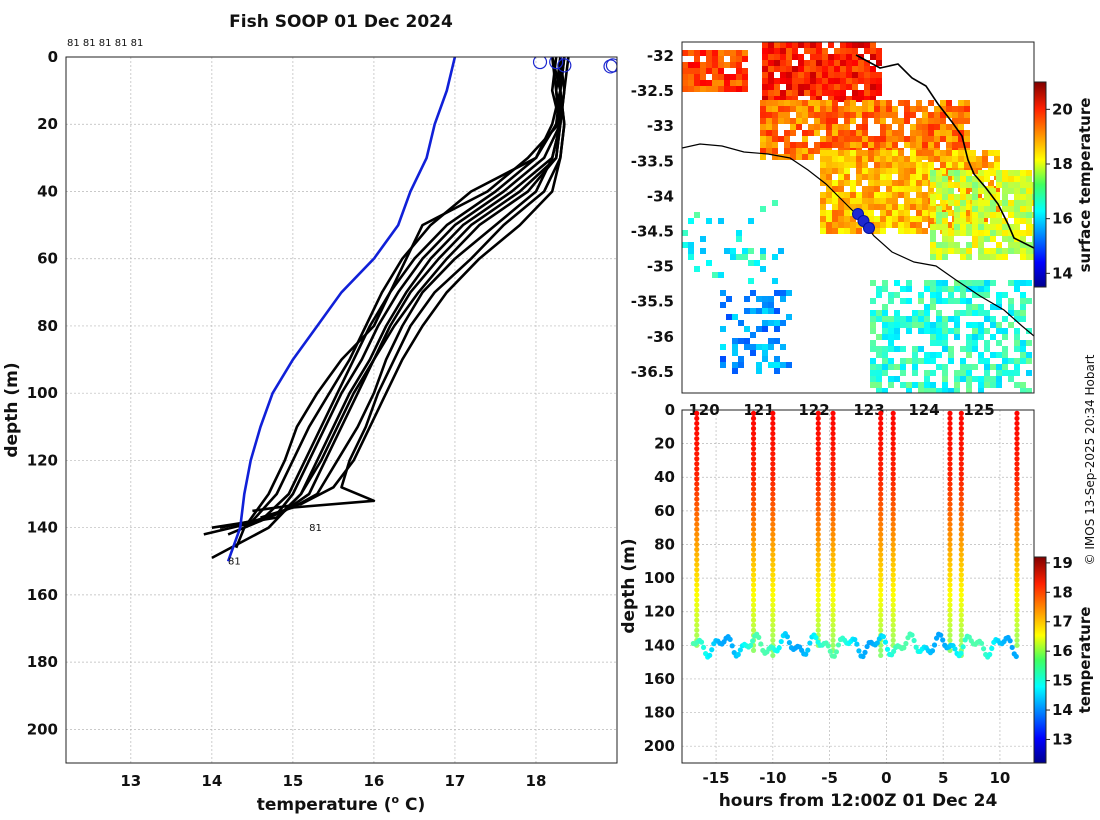 This screenshot has width=1100, height=820. I want to click on y-tick-label: 180, so click(42, 662).